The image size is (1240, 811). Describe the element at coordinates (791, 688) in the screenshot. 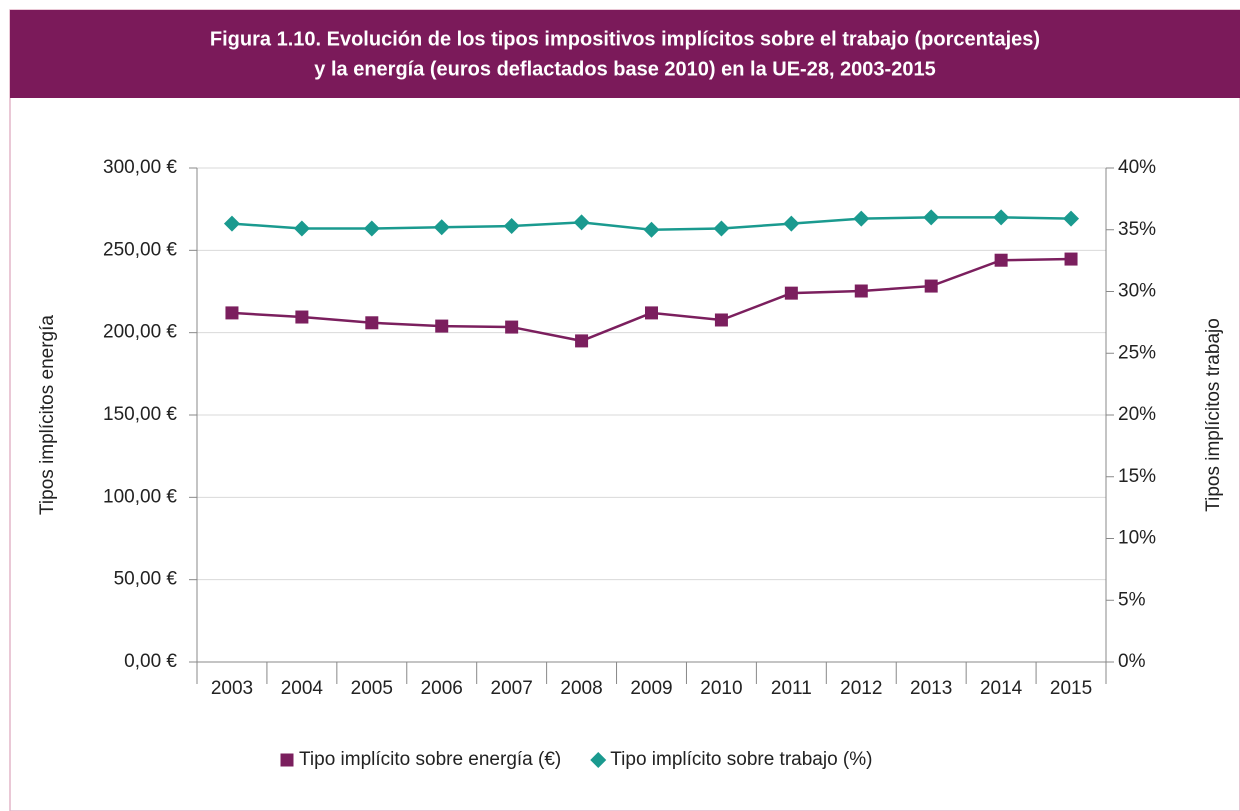

I see `x-tick-label: 2011` at that location.